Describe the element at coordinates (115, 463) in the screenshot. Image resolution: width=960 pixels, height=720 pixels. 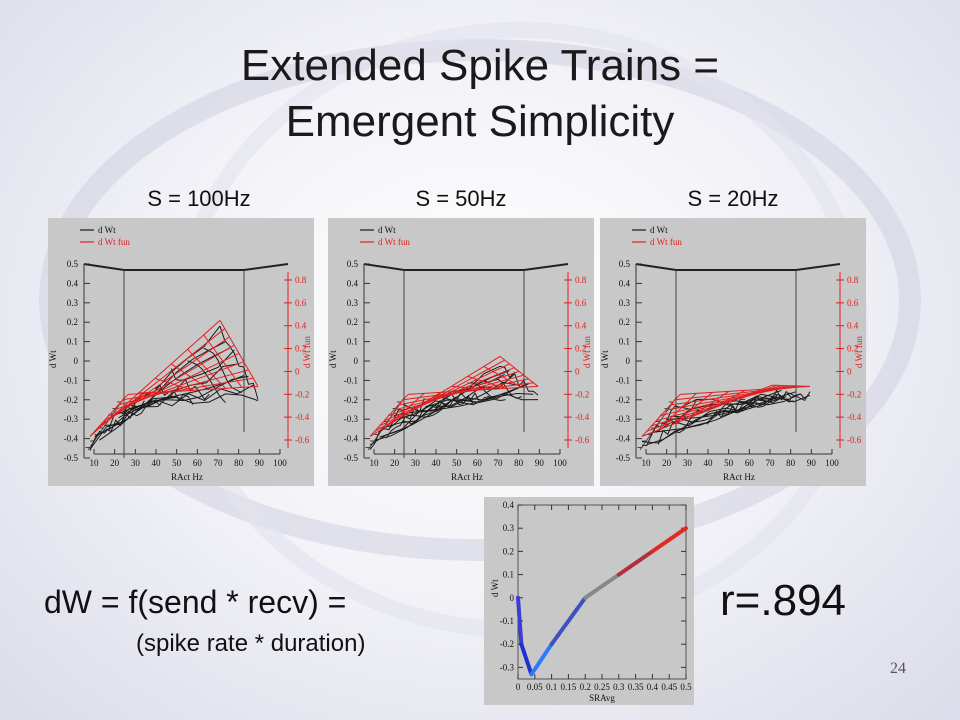
I see `x-tick: 20` at that location.